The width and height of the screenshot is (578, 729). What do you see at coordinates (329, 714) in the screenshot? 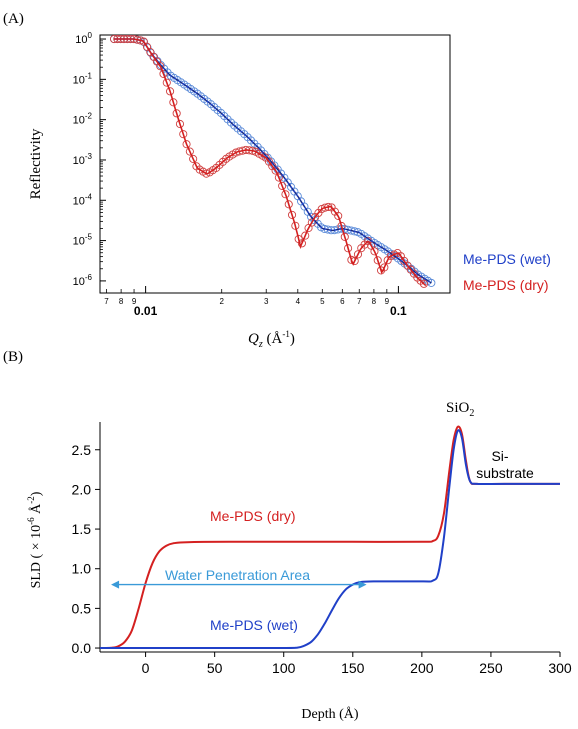
I see `sld-x-axis-title: Depth (Å)` at bounding box center [329, 714].